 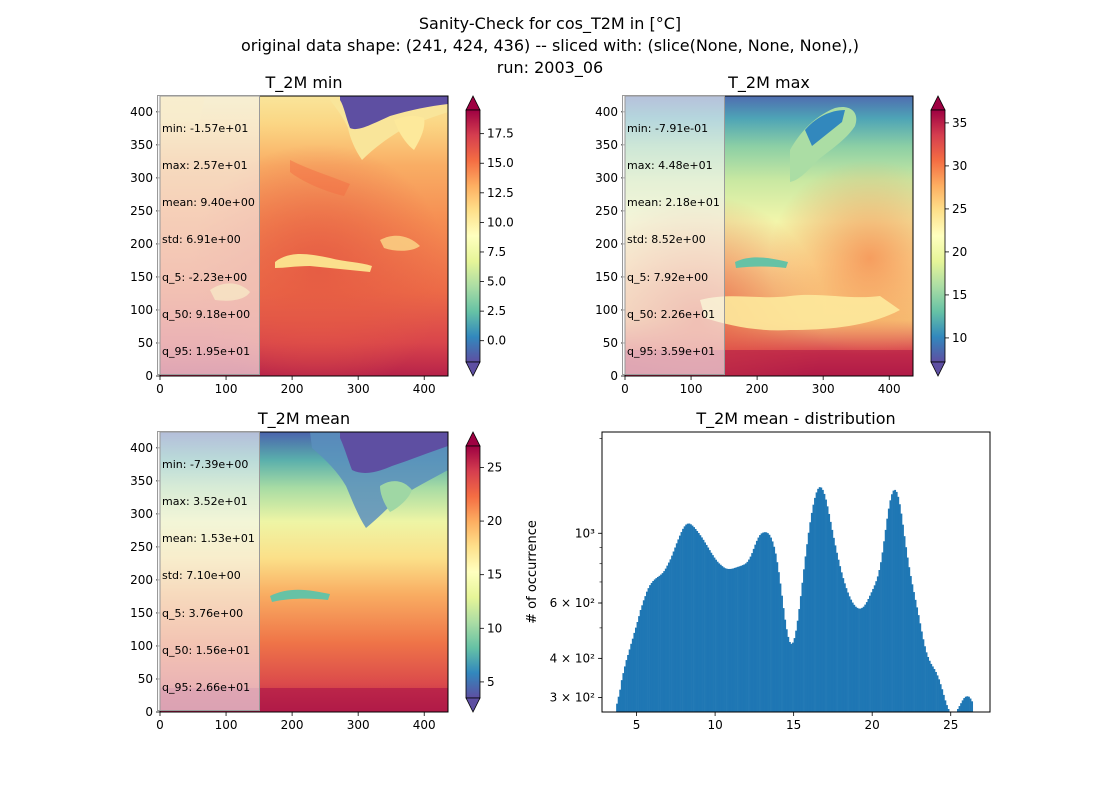 I want to click on panel-title-max: T_2M max, so click(x=768, y=83).